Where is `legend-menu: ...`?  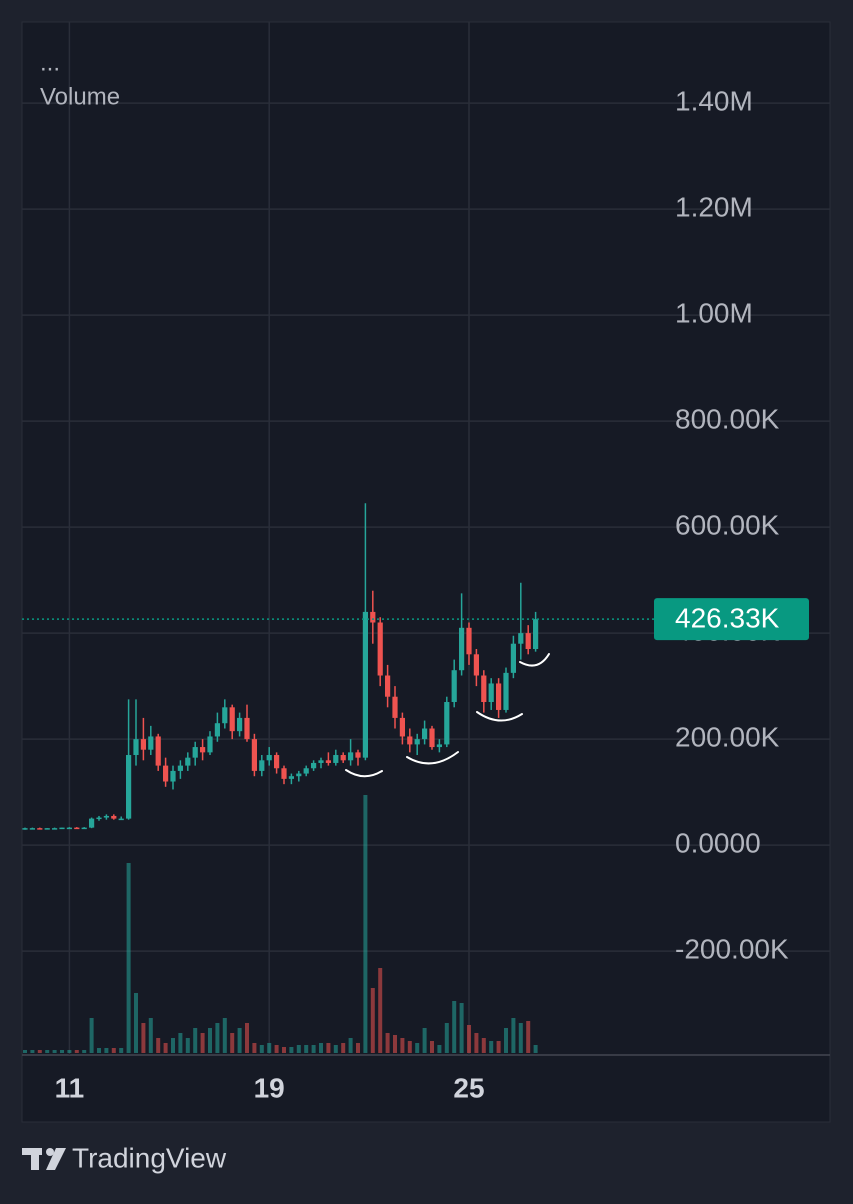
legend-menu: ... is located at coordinates (50, 62).